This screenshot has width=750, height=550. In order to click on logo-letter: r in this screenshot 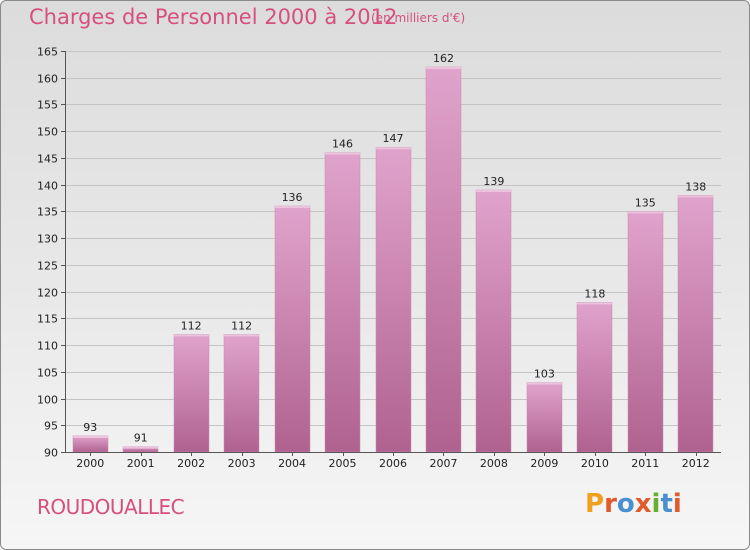, I will do `click(610, 504)`.